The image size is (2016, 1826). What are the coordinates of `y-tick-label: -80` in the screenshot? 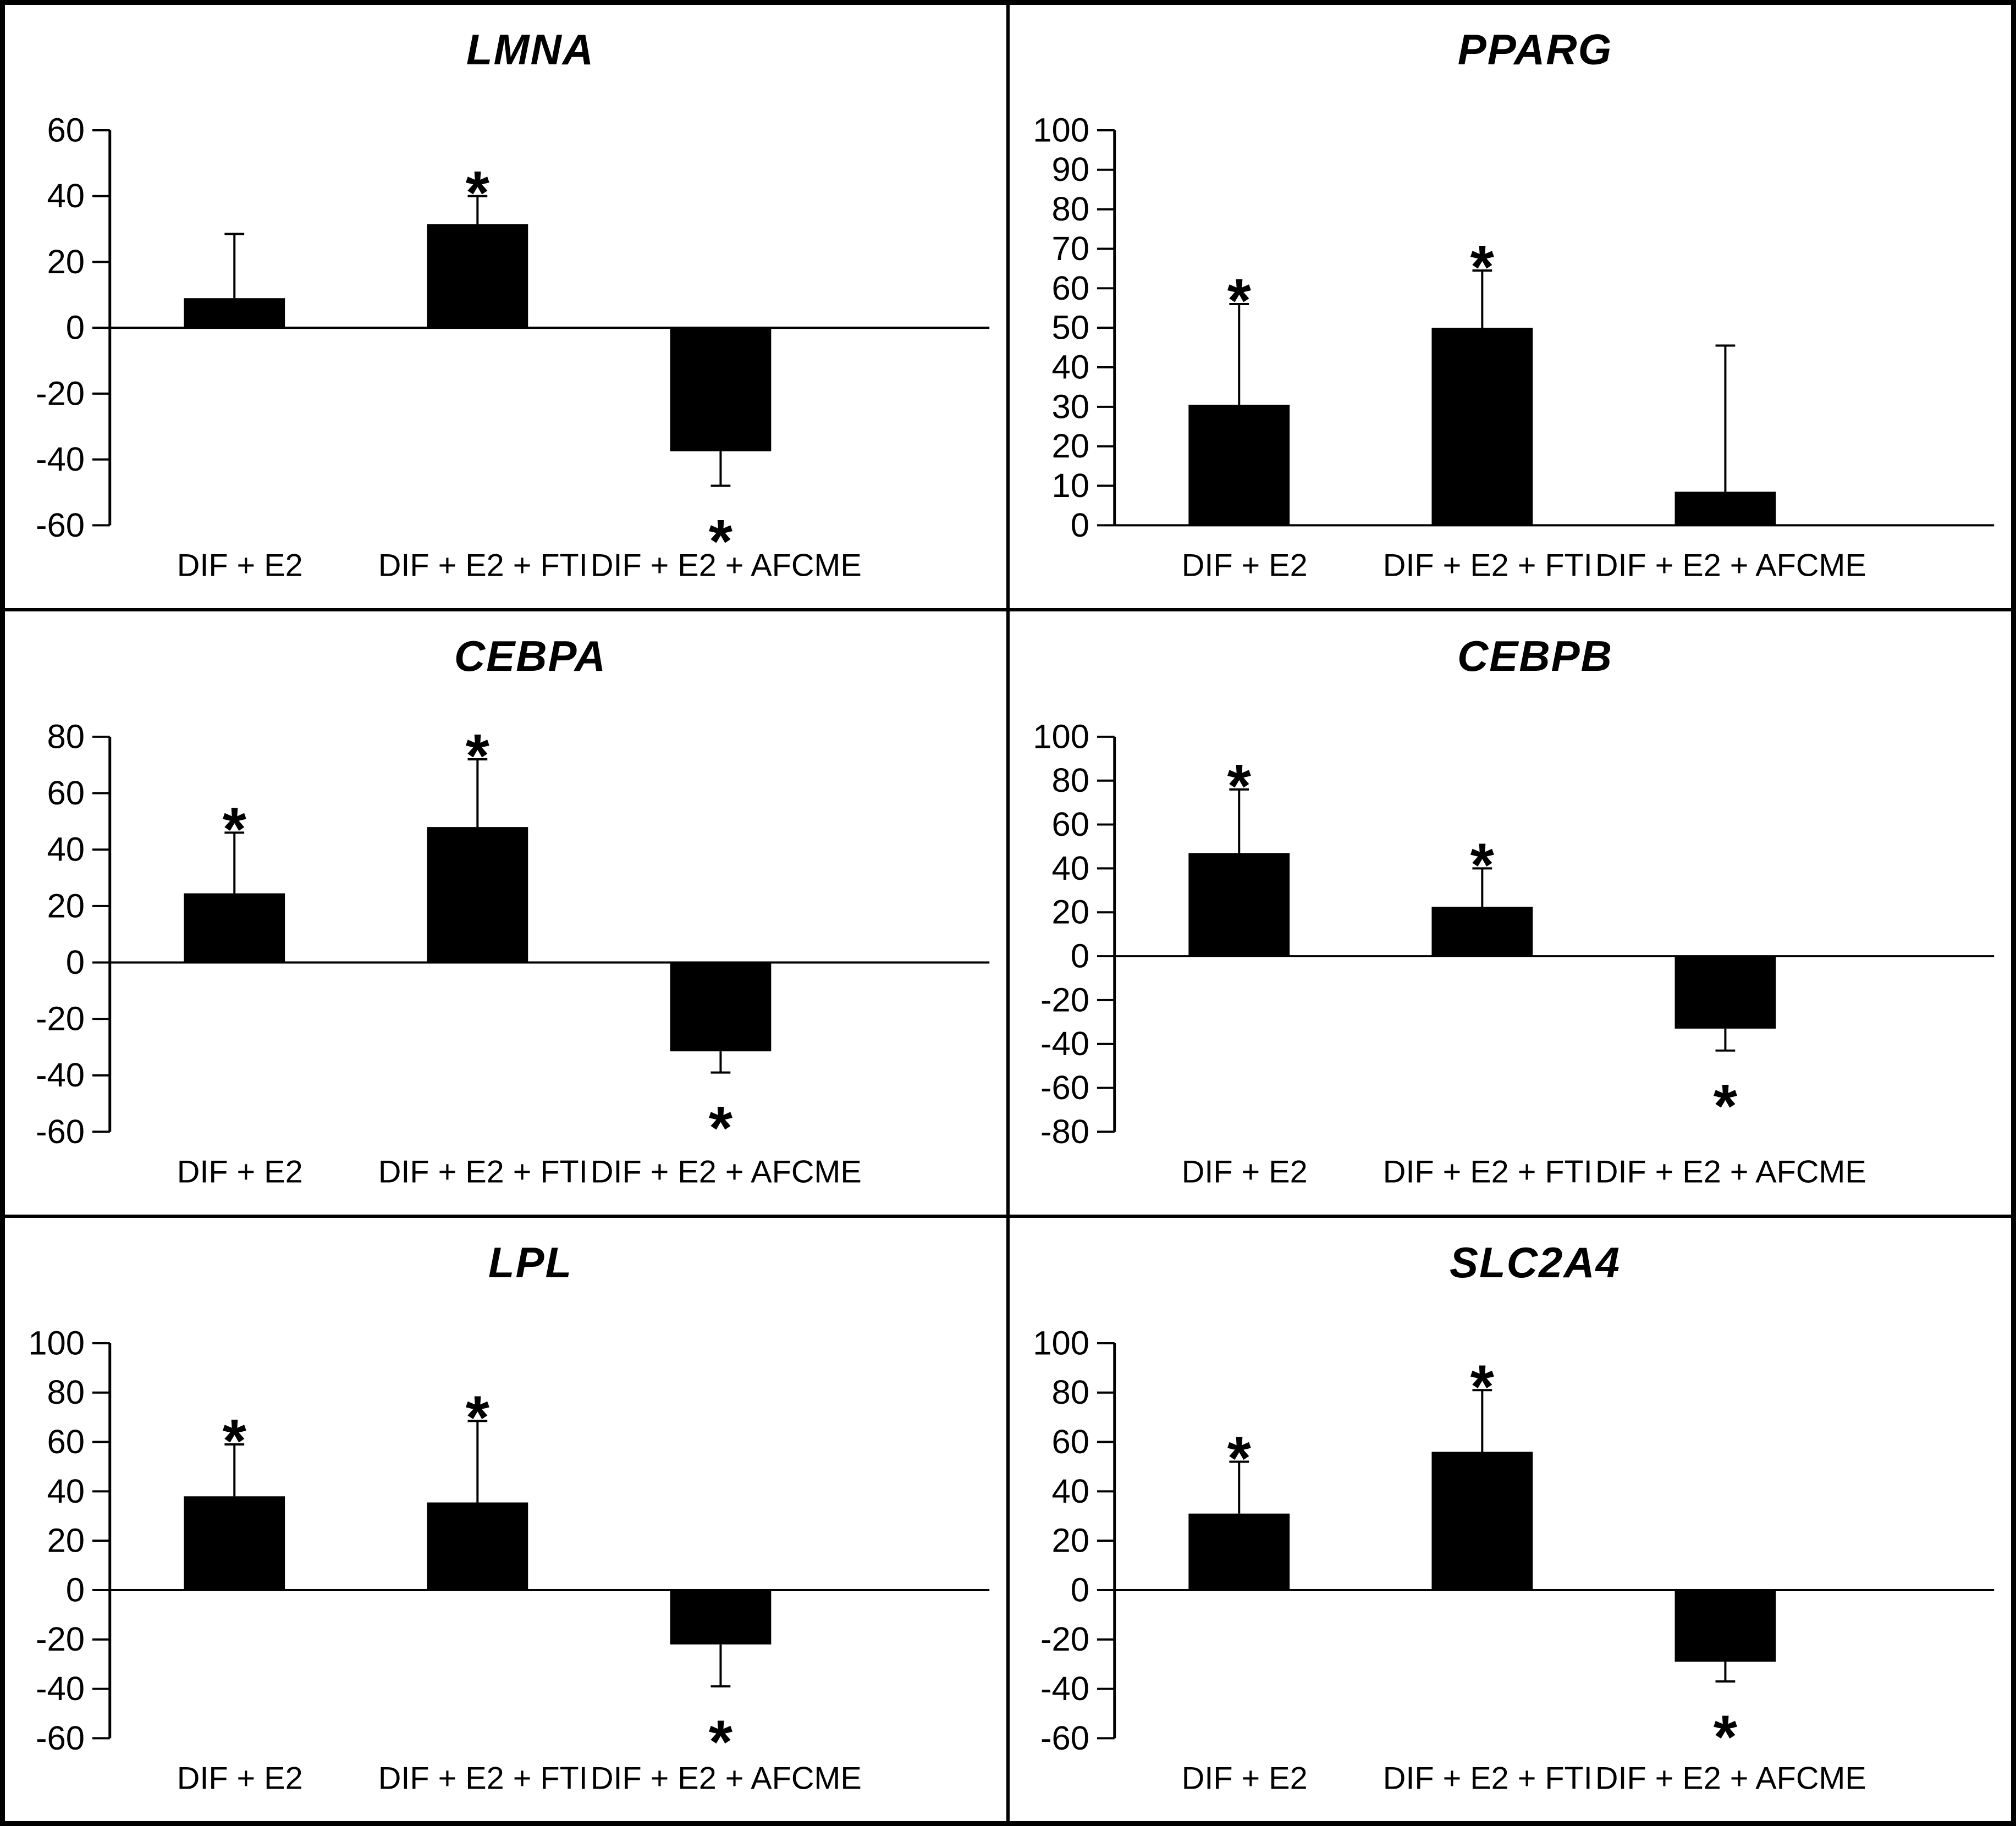 It's located at (1064, 1132).